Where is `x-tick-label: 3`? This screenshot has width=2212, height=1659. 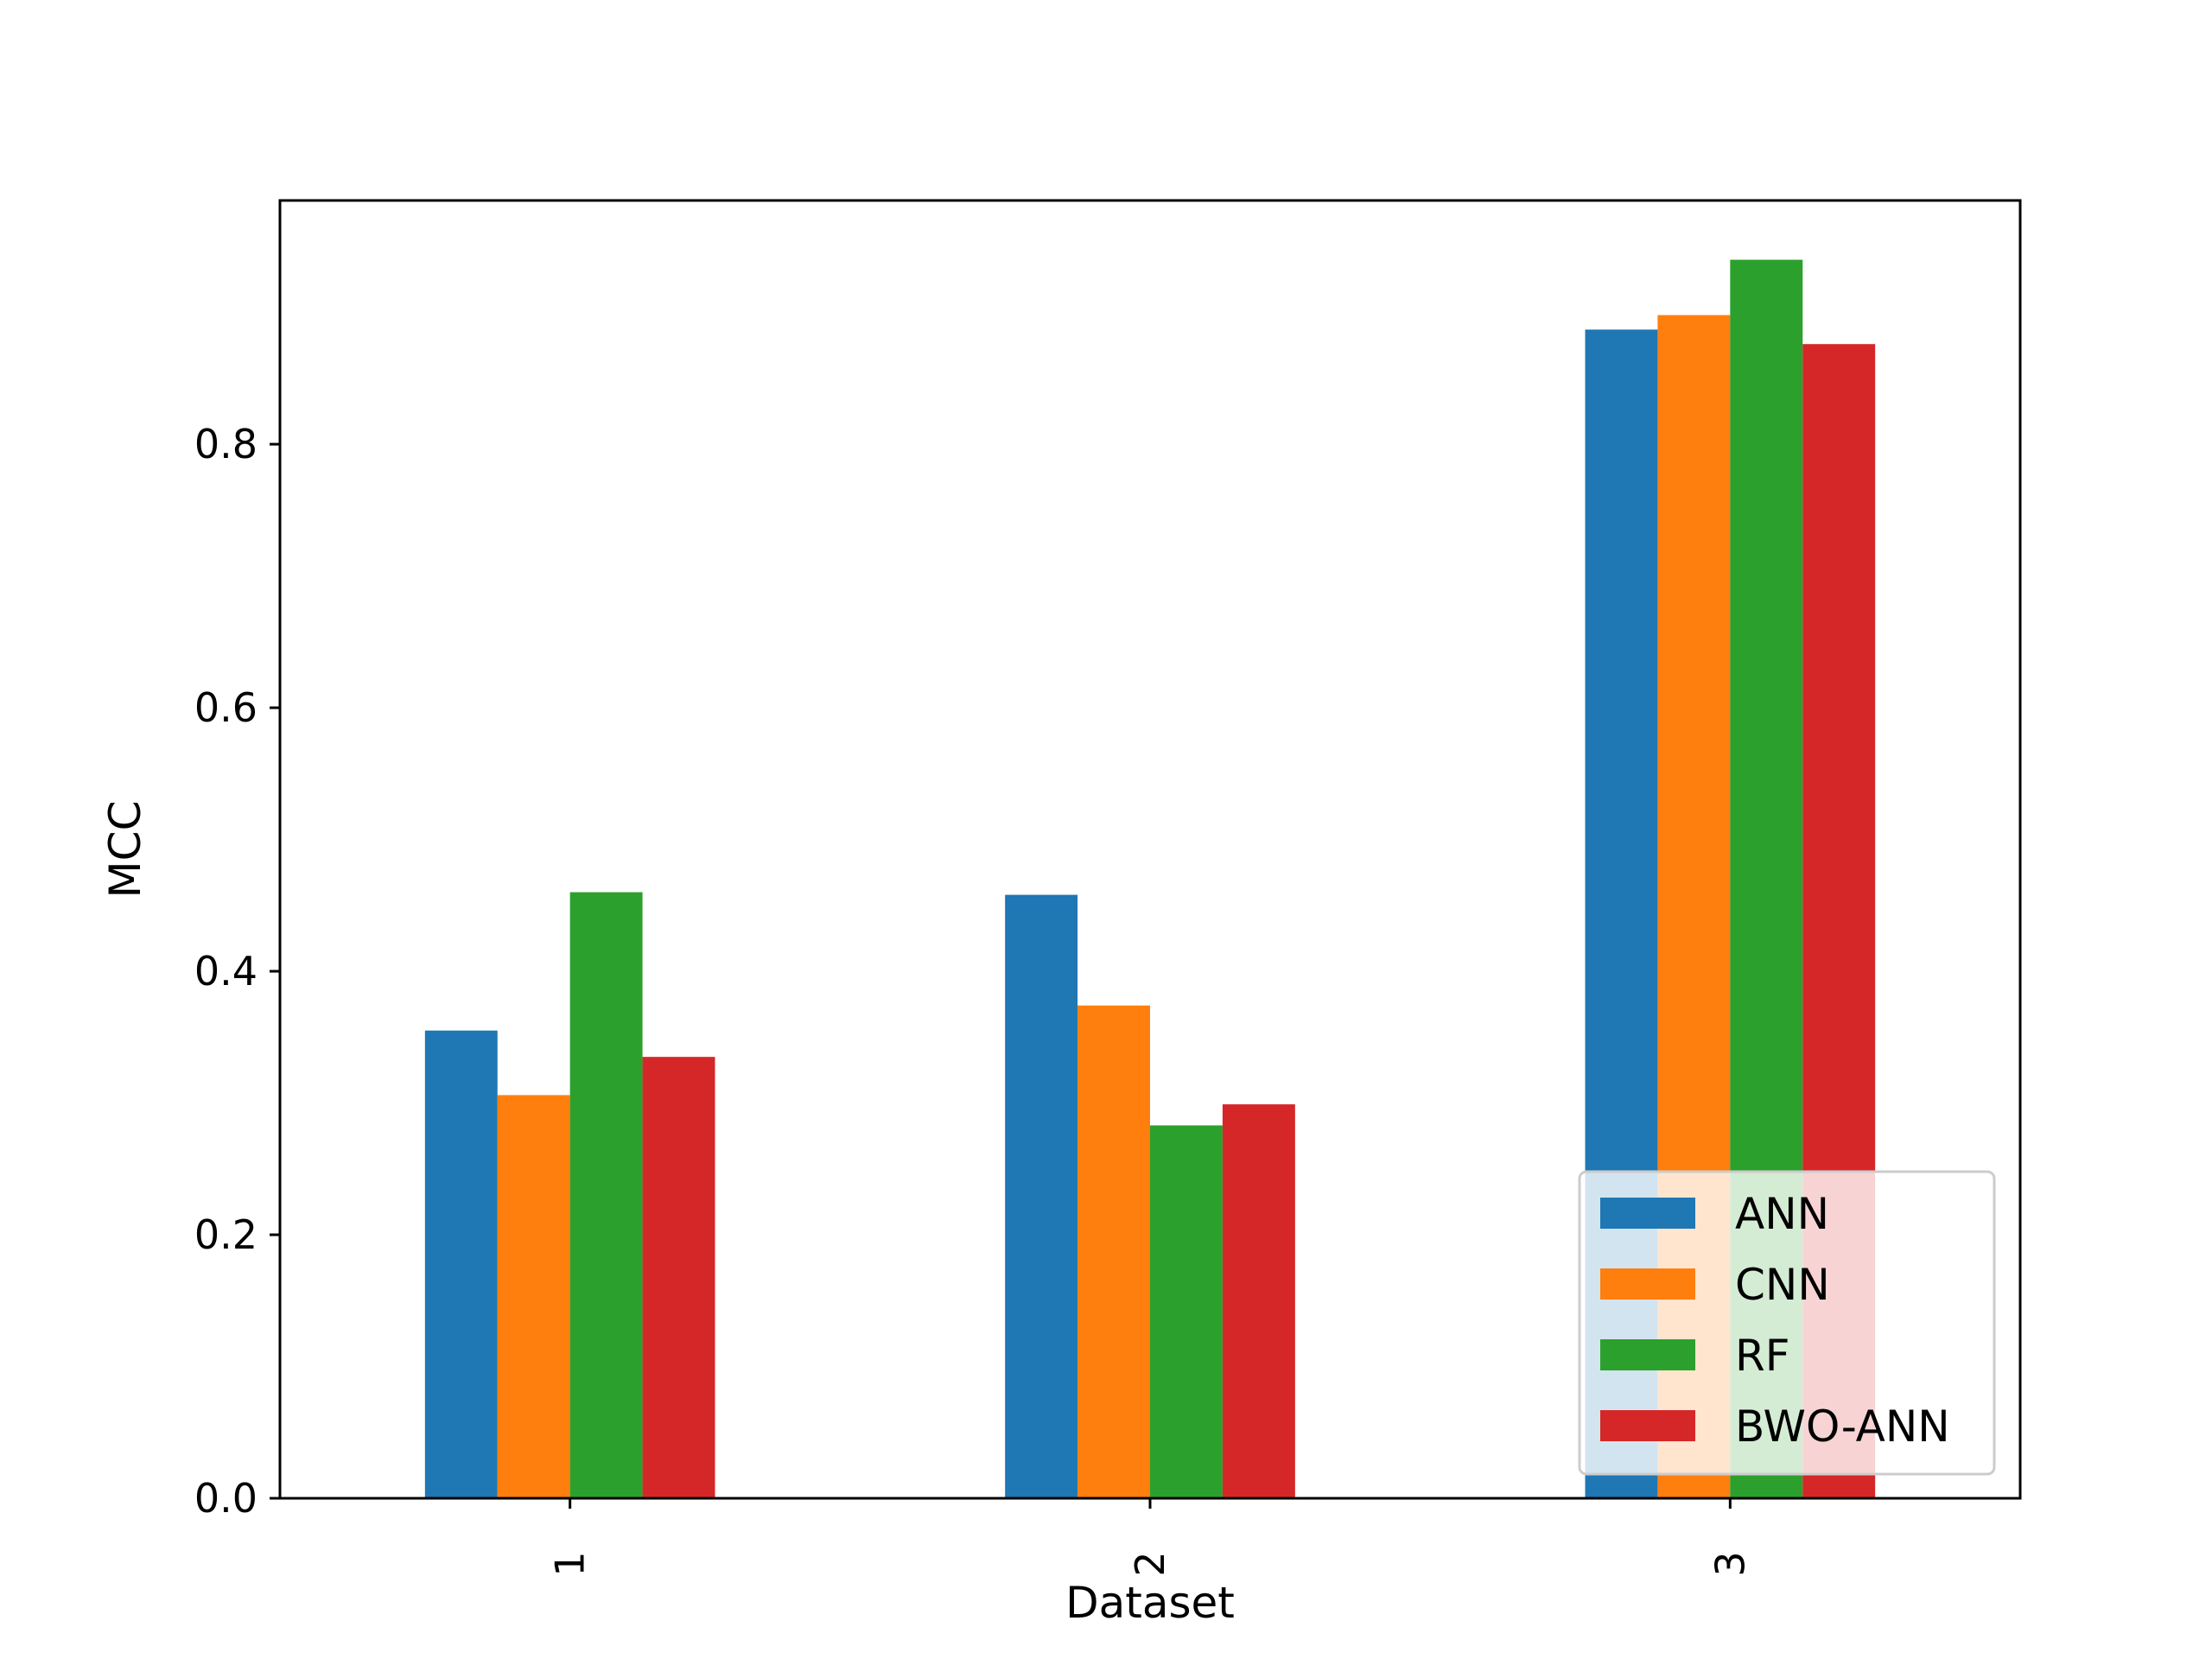 x-tick-label: 3 is located at coordinates (1730, 1563).